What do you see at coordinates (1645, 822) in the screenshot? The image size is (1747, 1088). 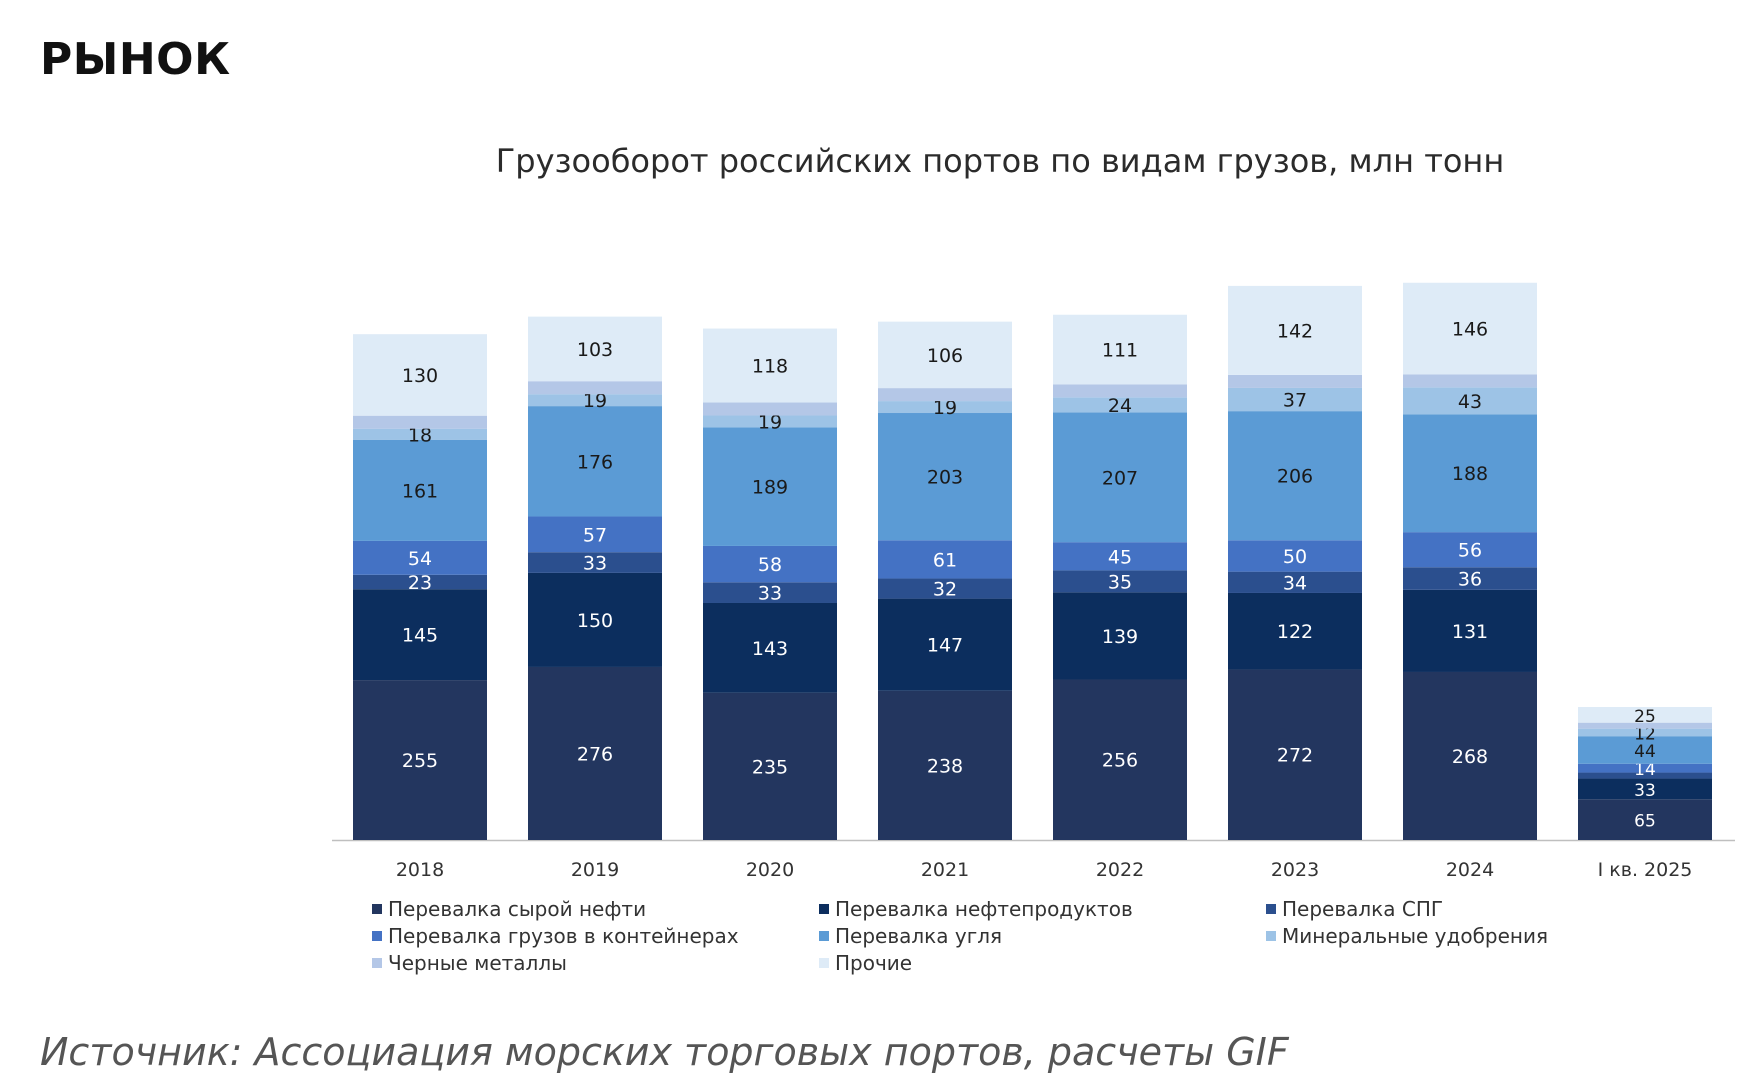 I see `data-label: 65` at bounding box center [1645, 822].